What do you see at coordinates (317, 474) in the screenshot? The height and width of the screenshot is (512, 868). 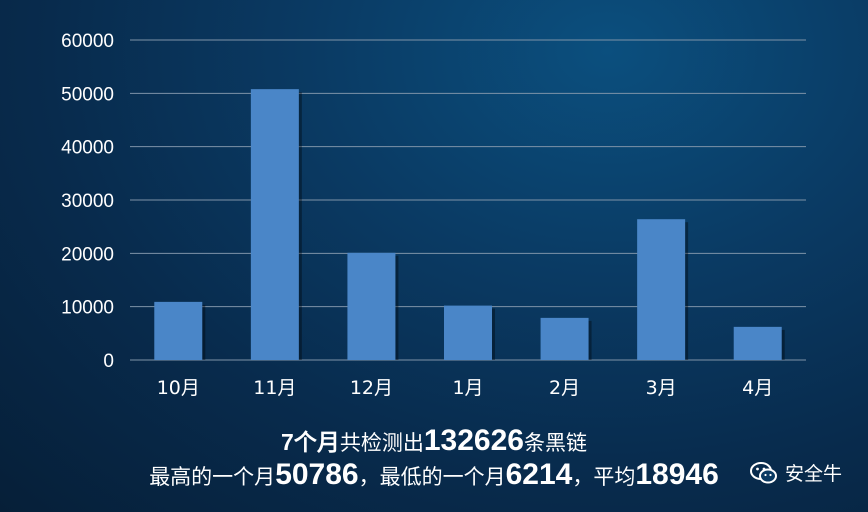 I see `max-month-value: 50786` at bounding box center [317, 474].